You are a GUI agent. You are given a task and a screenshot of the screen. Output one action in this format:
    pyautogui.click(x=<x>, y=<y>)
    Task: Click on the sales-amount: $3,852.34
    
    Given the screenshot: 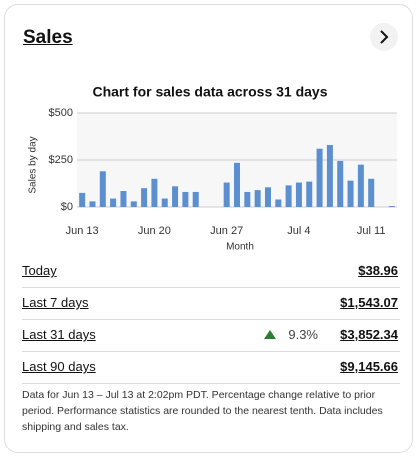 What is the action you would take?
    pyautogui.click(x=369, y=334)
    